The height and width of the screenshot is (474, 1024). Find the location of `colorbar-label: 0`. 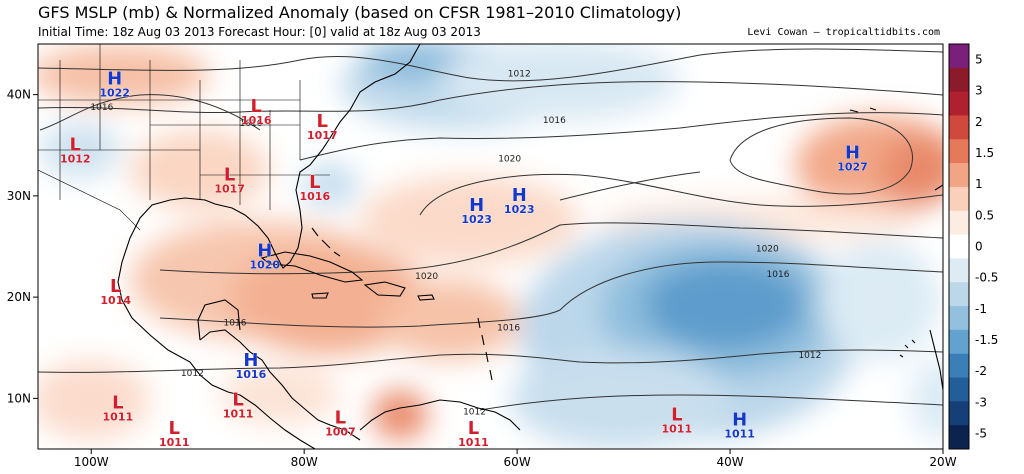

colorbar-label: 0 is located at coordinates (979, 247).